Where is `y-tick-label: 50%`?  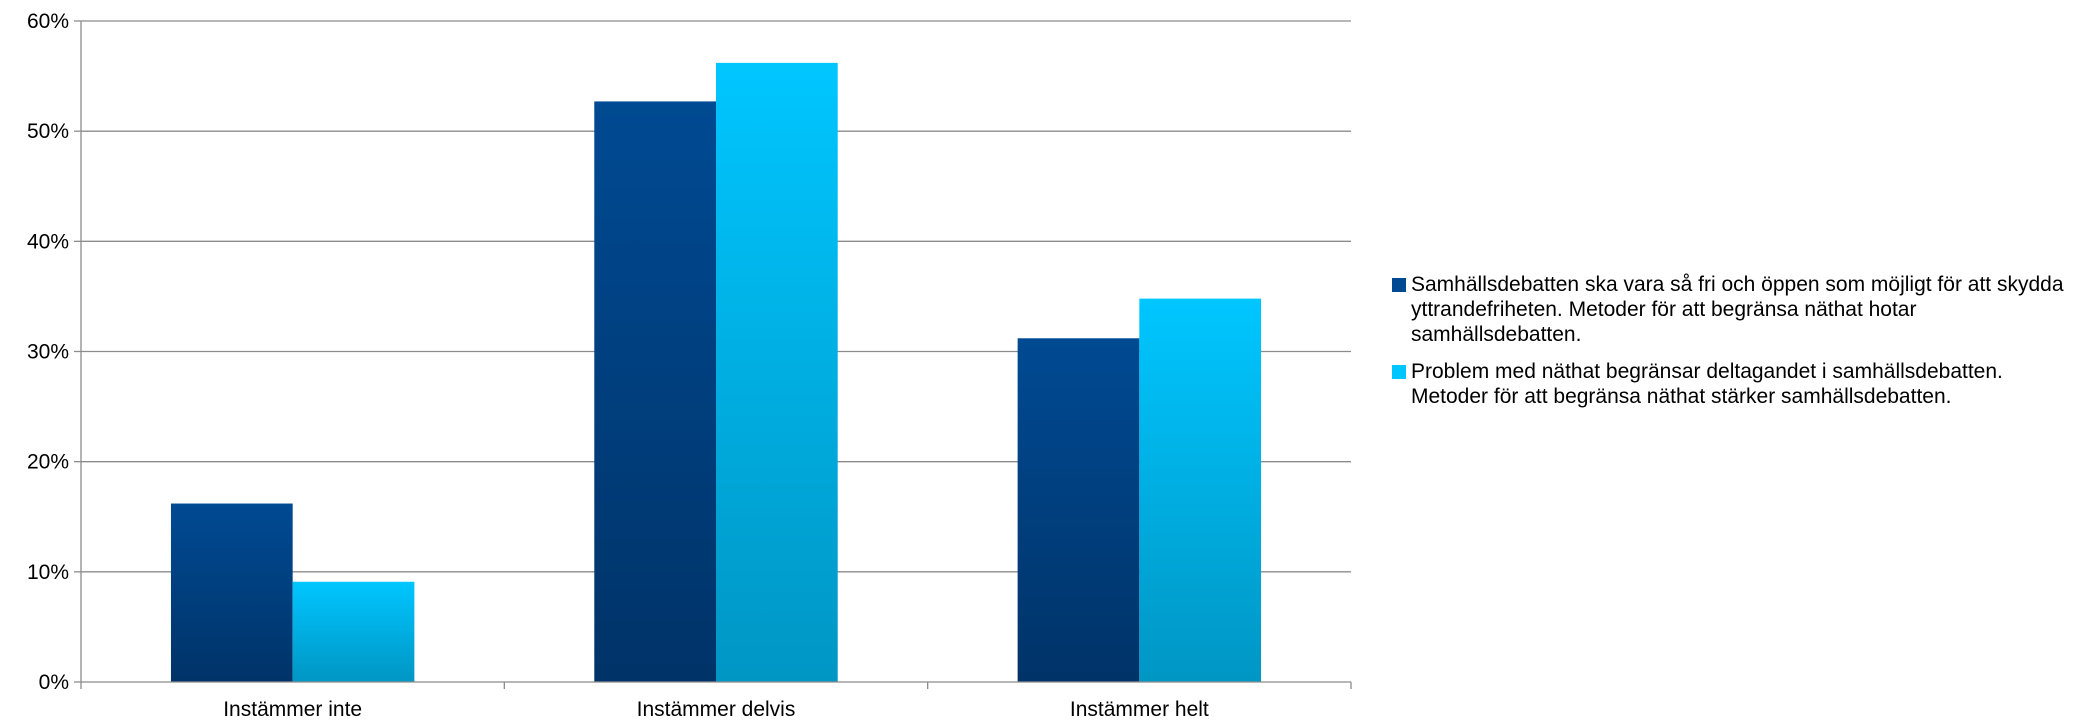 y-tick-label: 50% is located at coordinates (48, 131).